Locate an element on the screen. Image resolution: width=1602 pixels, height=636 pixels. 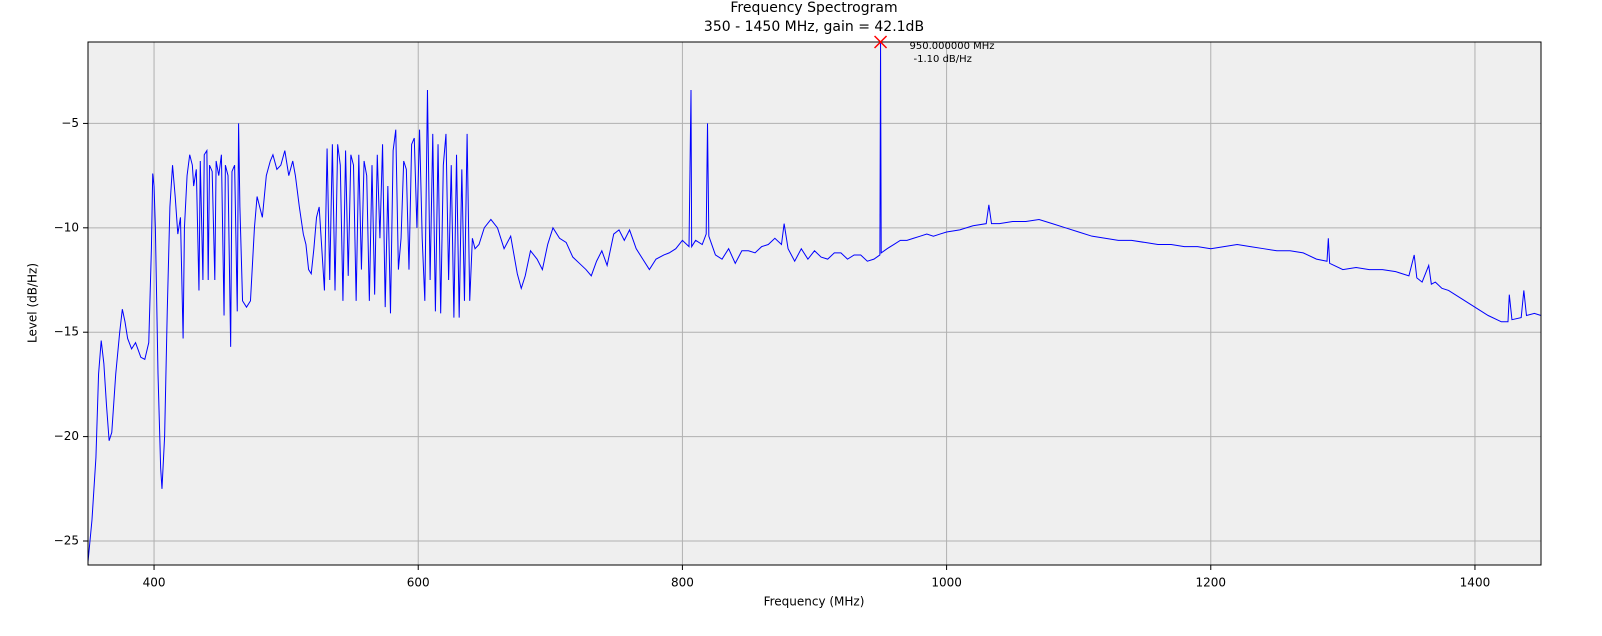
x-tick-label: 400 is located at coordinates (154, 583).